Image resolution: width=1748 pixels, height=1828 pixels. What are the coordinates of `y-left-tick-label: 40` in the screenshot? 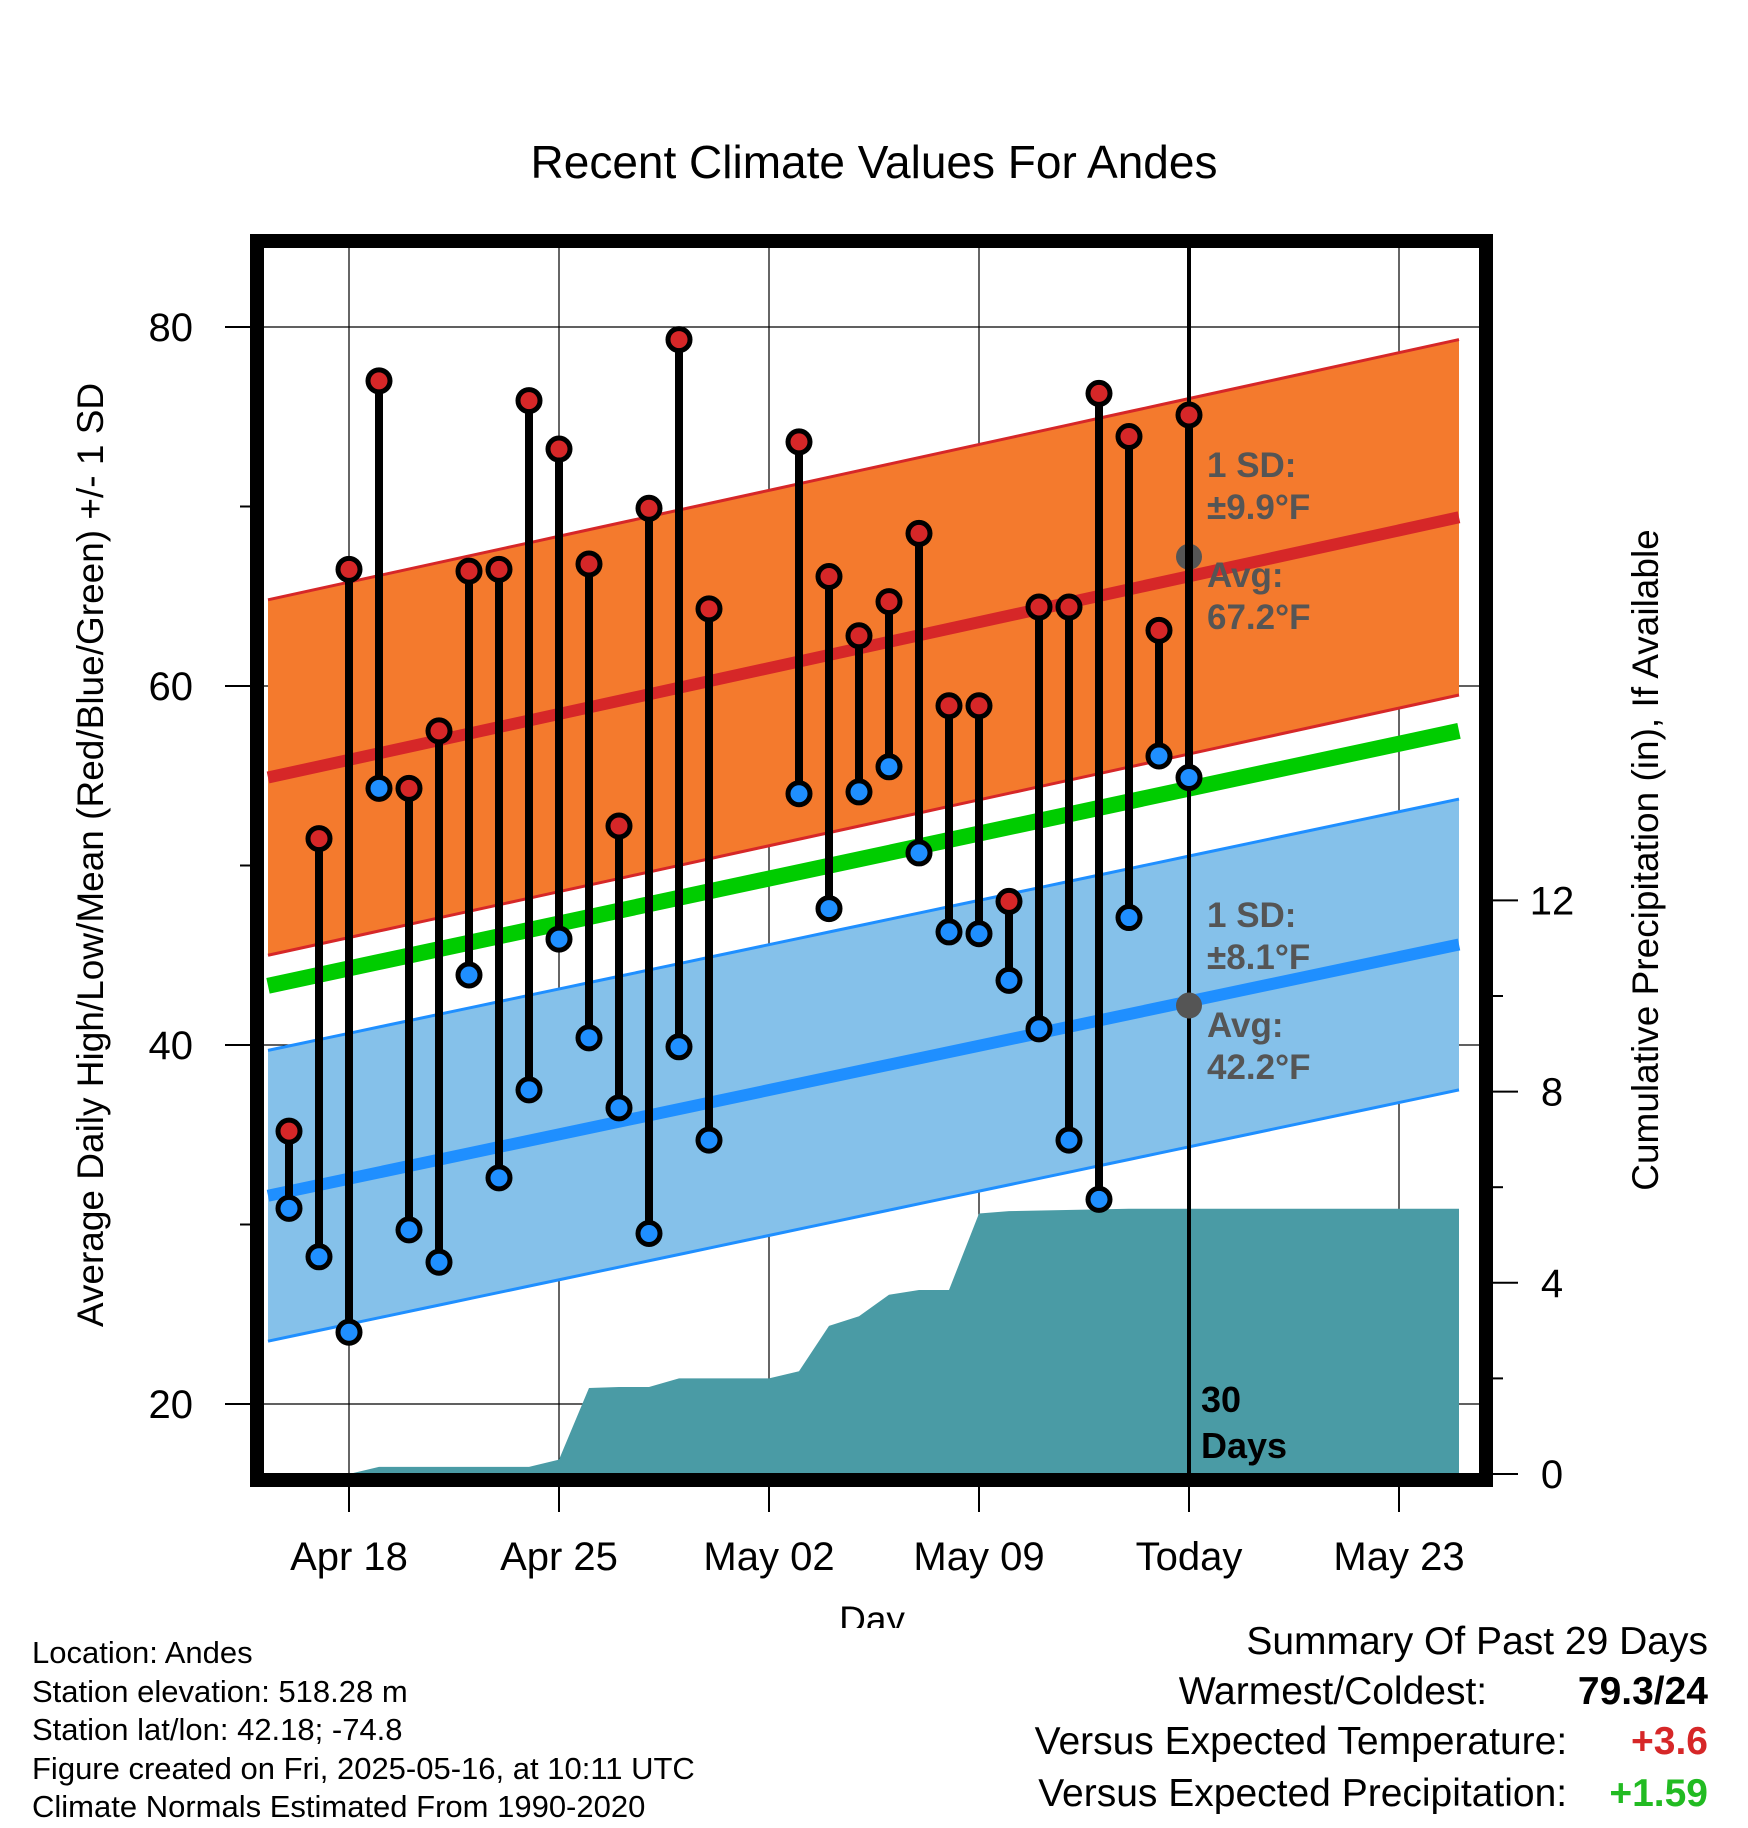 It's located at (171, 1046).